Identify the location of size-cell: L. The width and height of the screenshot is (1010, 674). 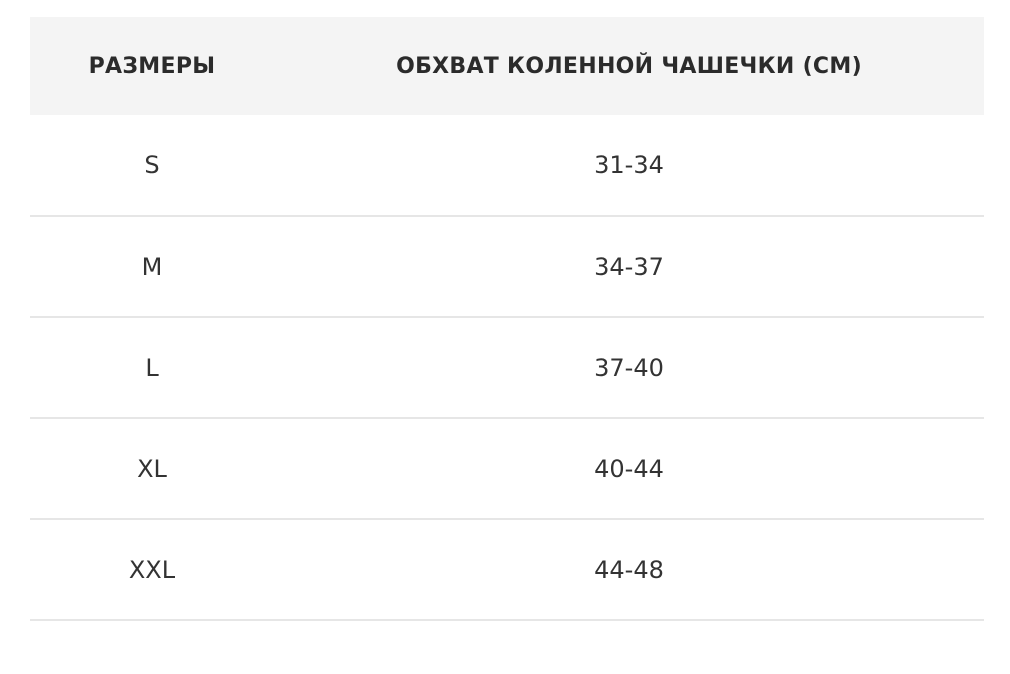
(152, 367).